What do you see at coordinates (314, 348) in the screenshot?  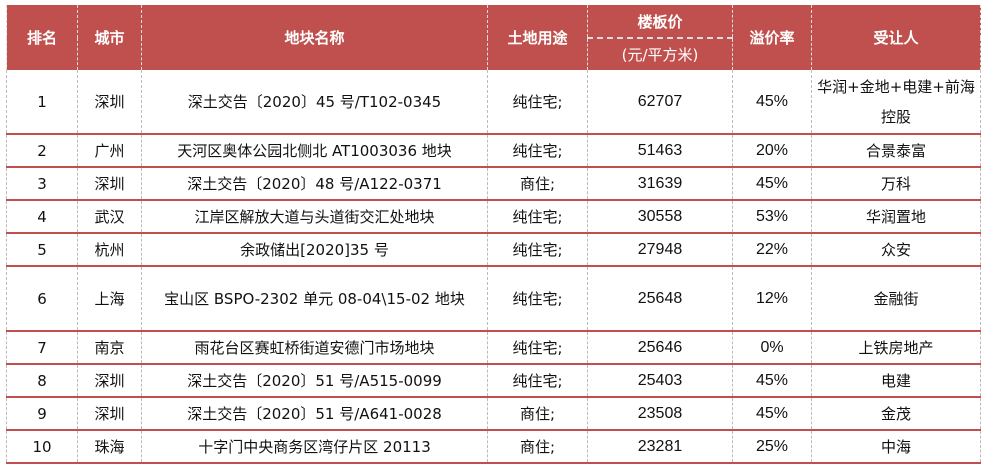 I see `cell-plot: 雨花台区赛虹桥街道安德门市场地块` at bounding box center [314, 348].